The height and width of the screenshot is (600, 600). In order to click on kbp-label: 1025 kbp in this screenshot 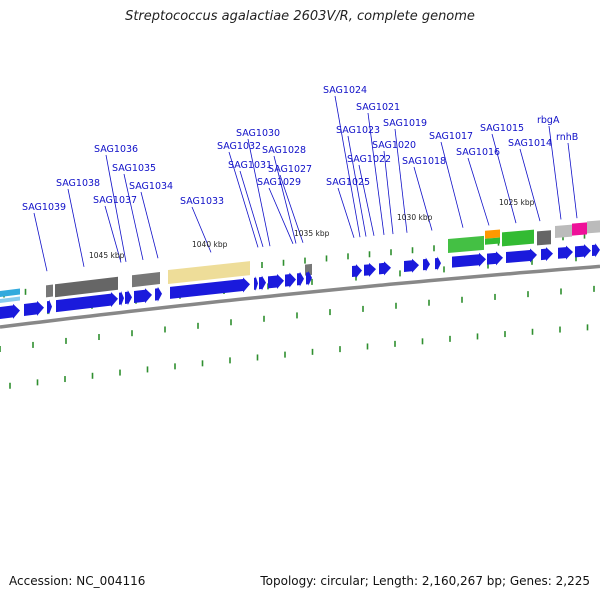, I will do `click(517, 202)`.